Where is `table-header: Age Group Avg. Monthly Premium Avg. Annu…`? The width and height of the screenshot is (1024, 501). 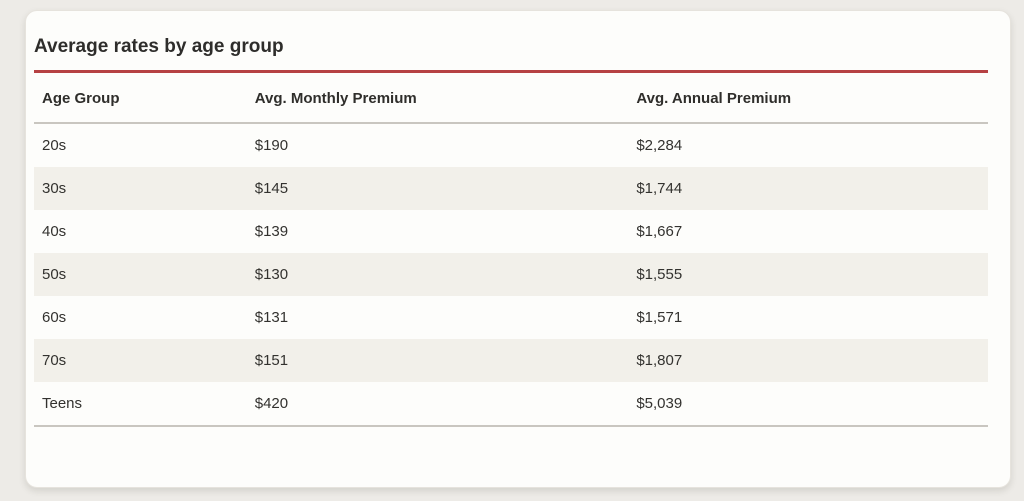
table-header: Age Group Avg. Monthly Premium Avg. Annu… is located at coordinates (511, 98).